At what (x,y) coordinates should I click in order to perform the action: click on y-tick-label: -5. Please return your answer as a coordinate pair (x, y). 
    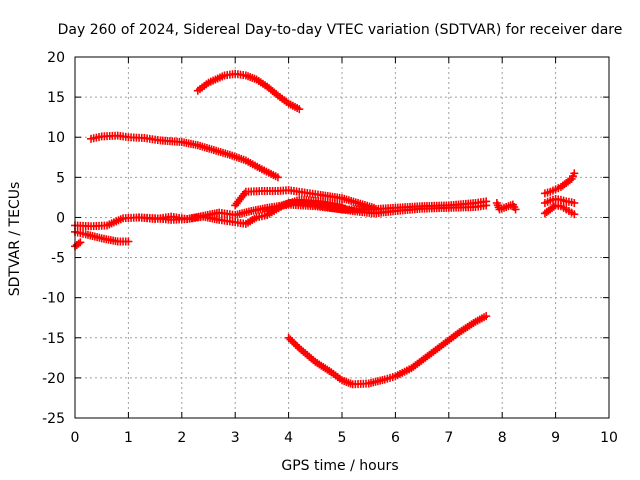
    Looking at the image, I should click on (58, 259).